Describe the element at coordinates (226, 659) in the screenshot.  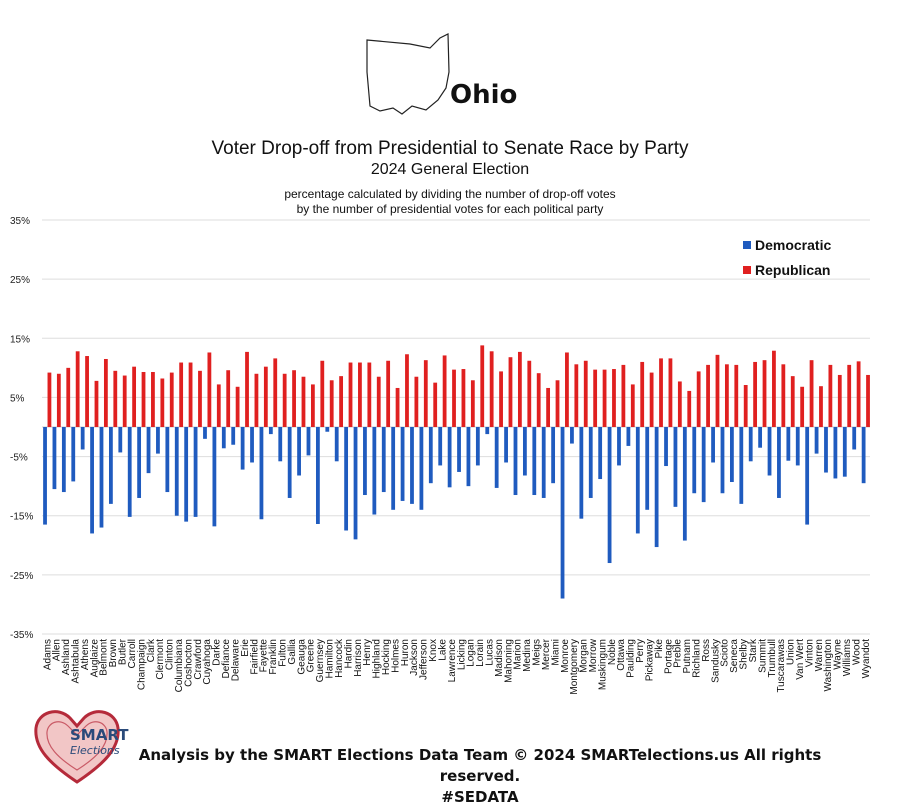
I see `x-tick-label: Defiance` at that location.